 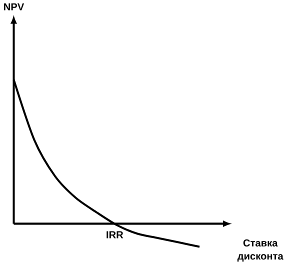 What do you see at coordinates (260, 250) in the screenshot?
I see `x-axis-title: Ставка дисконта` at bounding box center [260, 250].